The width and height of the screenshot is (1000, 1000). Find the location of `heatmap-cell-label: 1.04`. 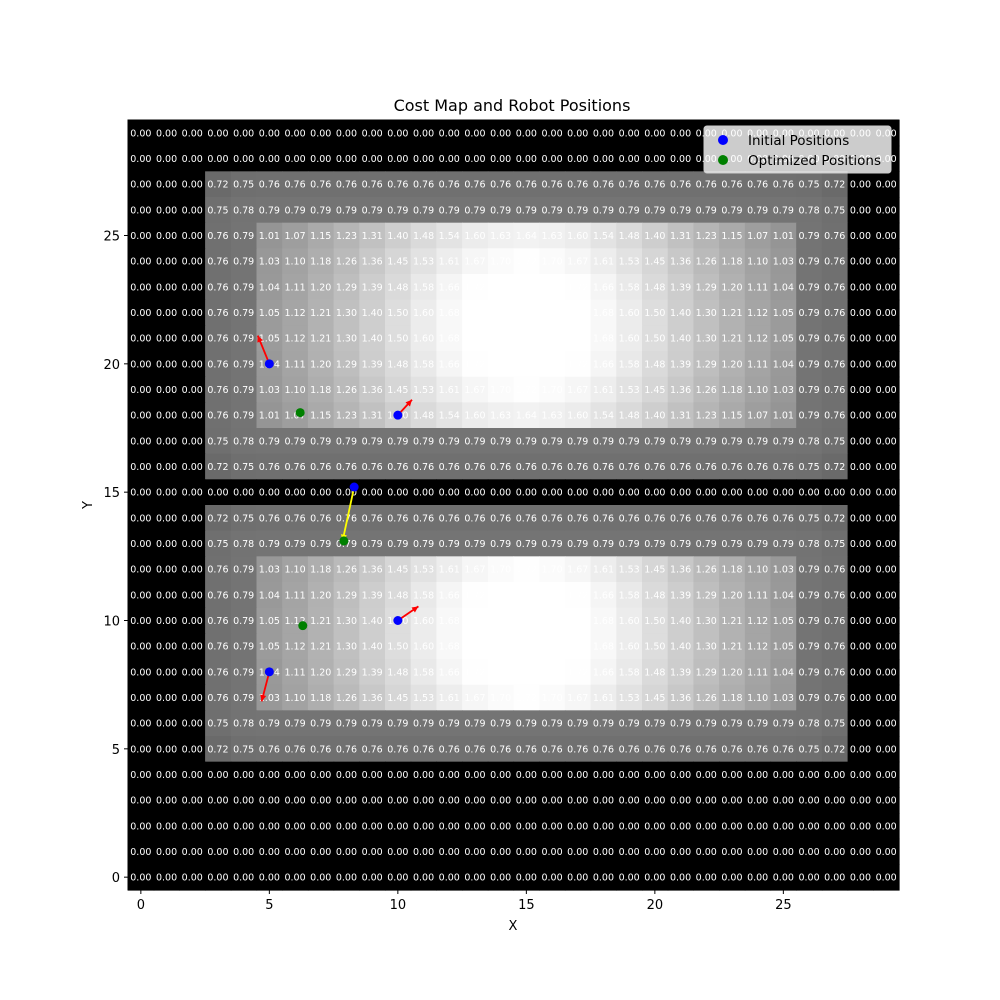

heatmap-cell-label: 1.04 is located at coordinates (783, 287).